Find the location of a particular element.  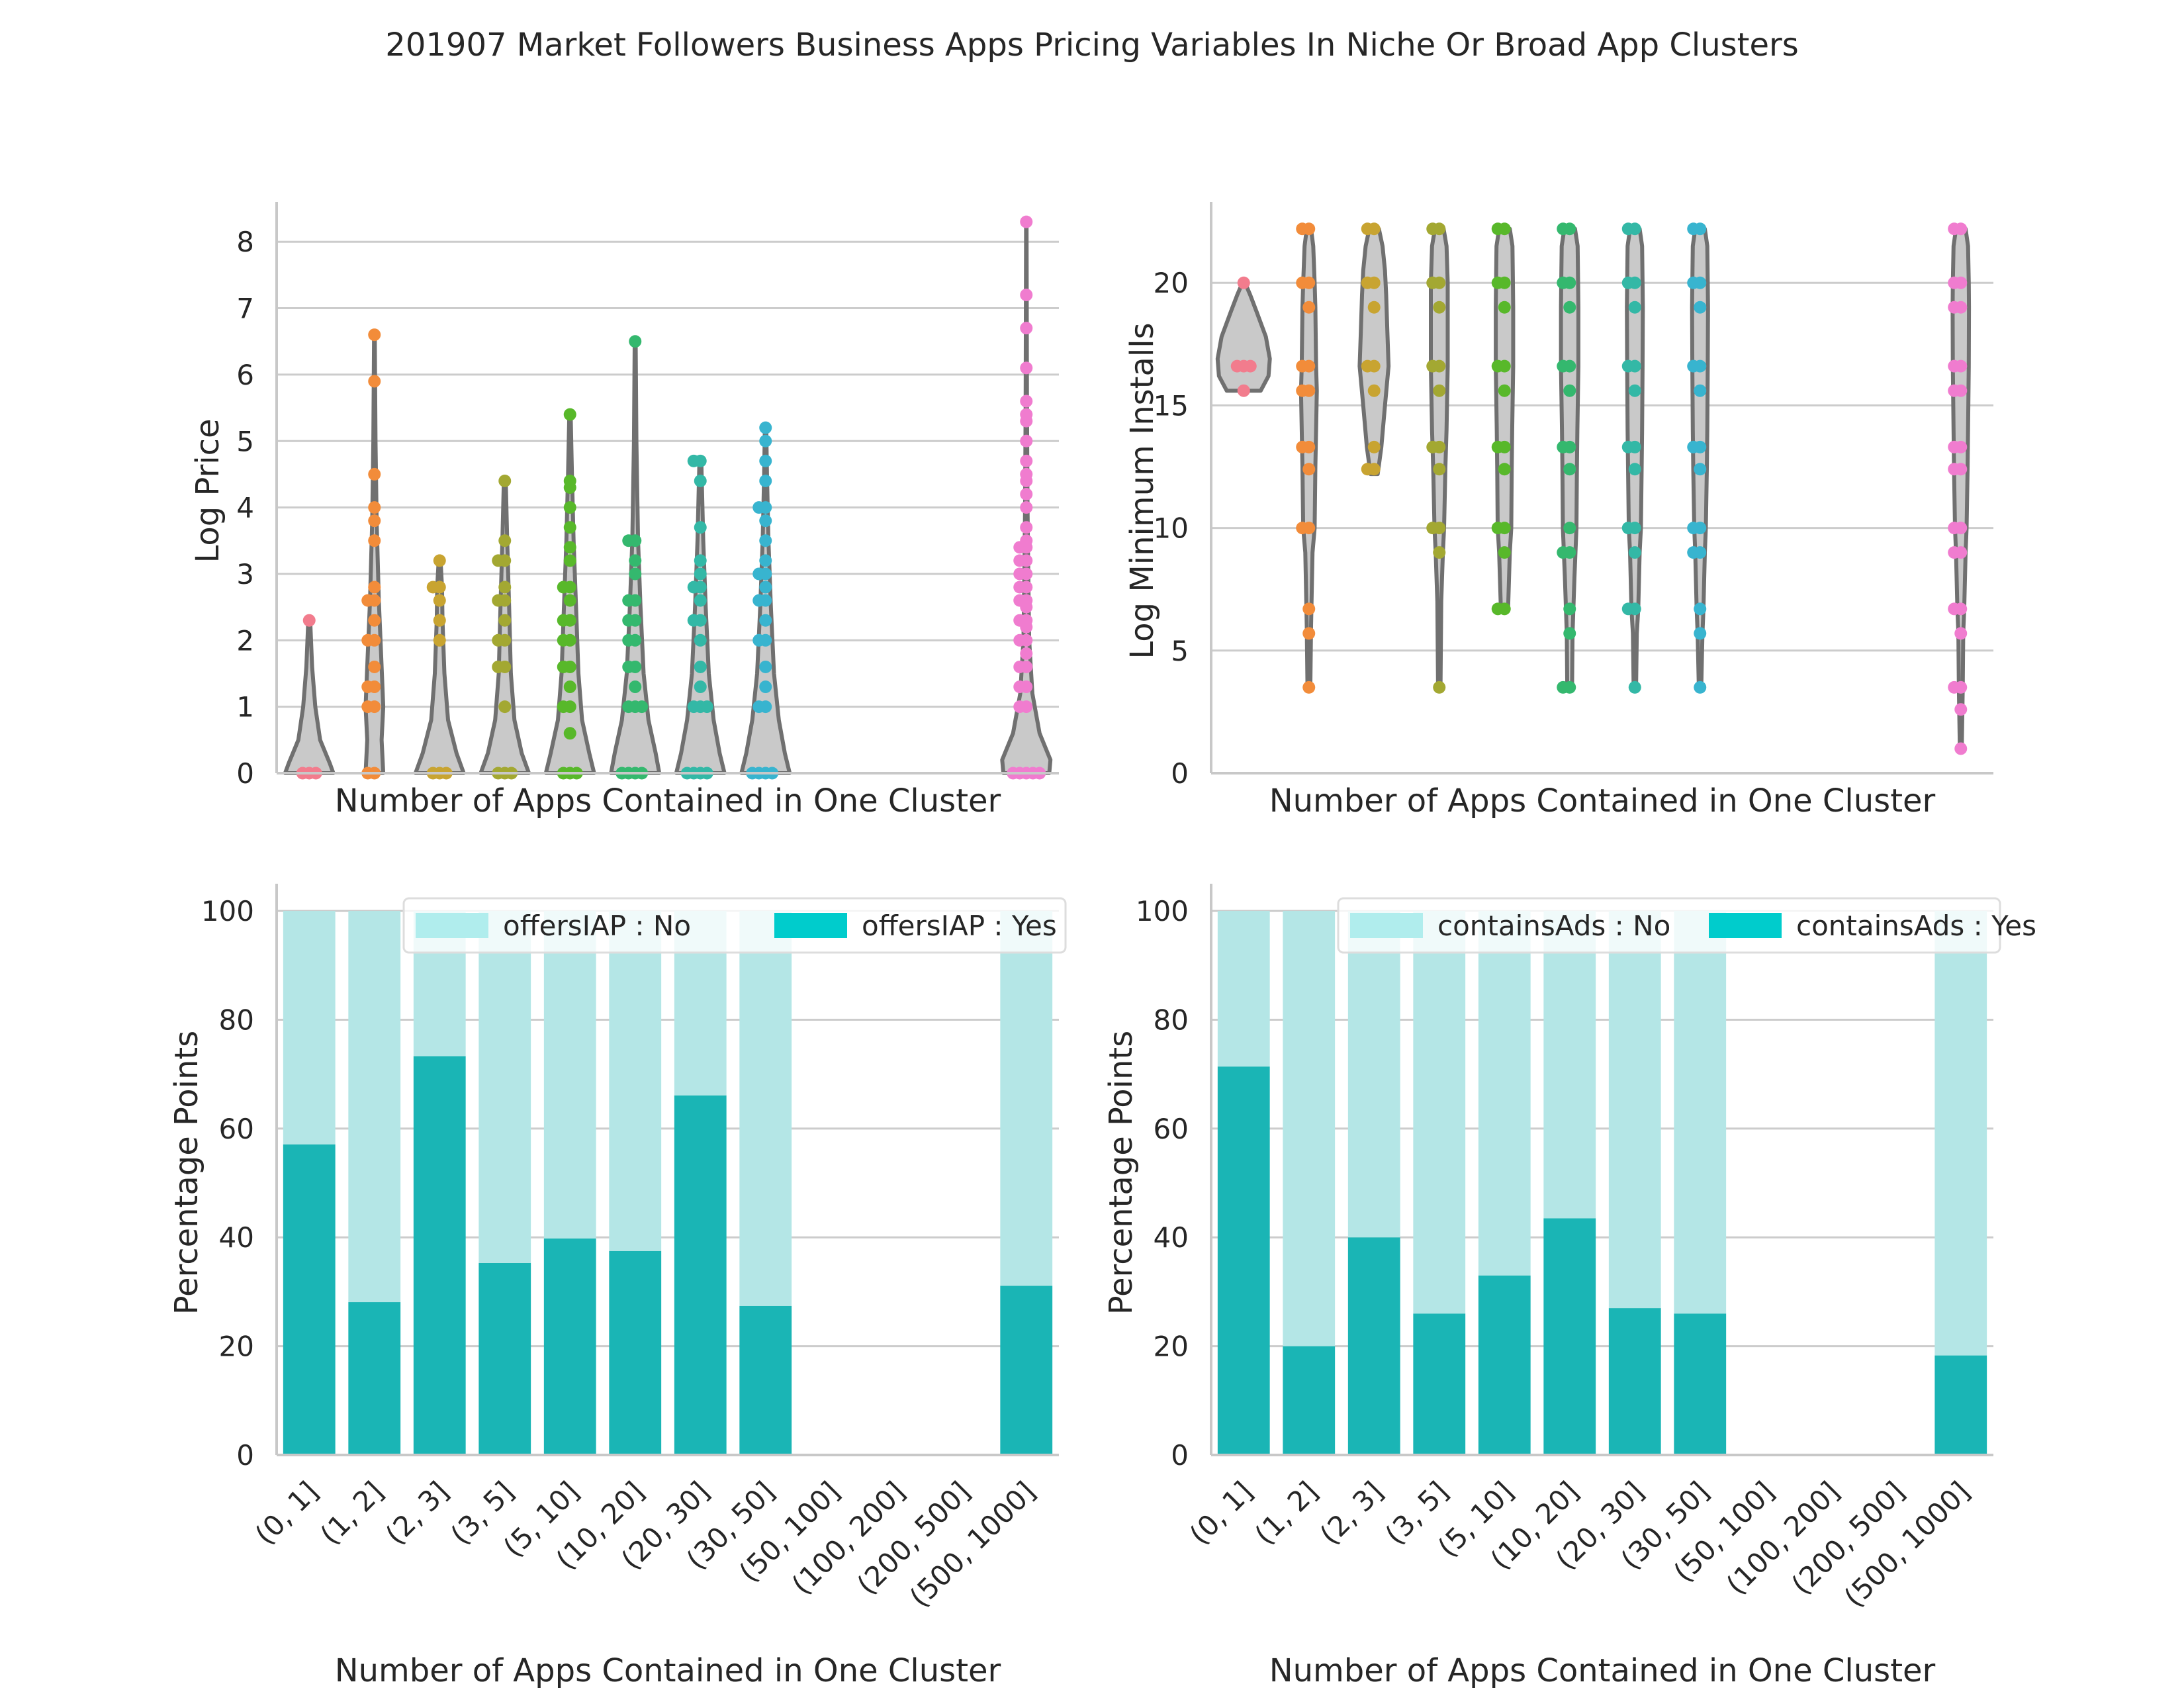

legend-box is located at coordinates (734, 925).